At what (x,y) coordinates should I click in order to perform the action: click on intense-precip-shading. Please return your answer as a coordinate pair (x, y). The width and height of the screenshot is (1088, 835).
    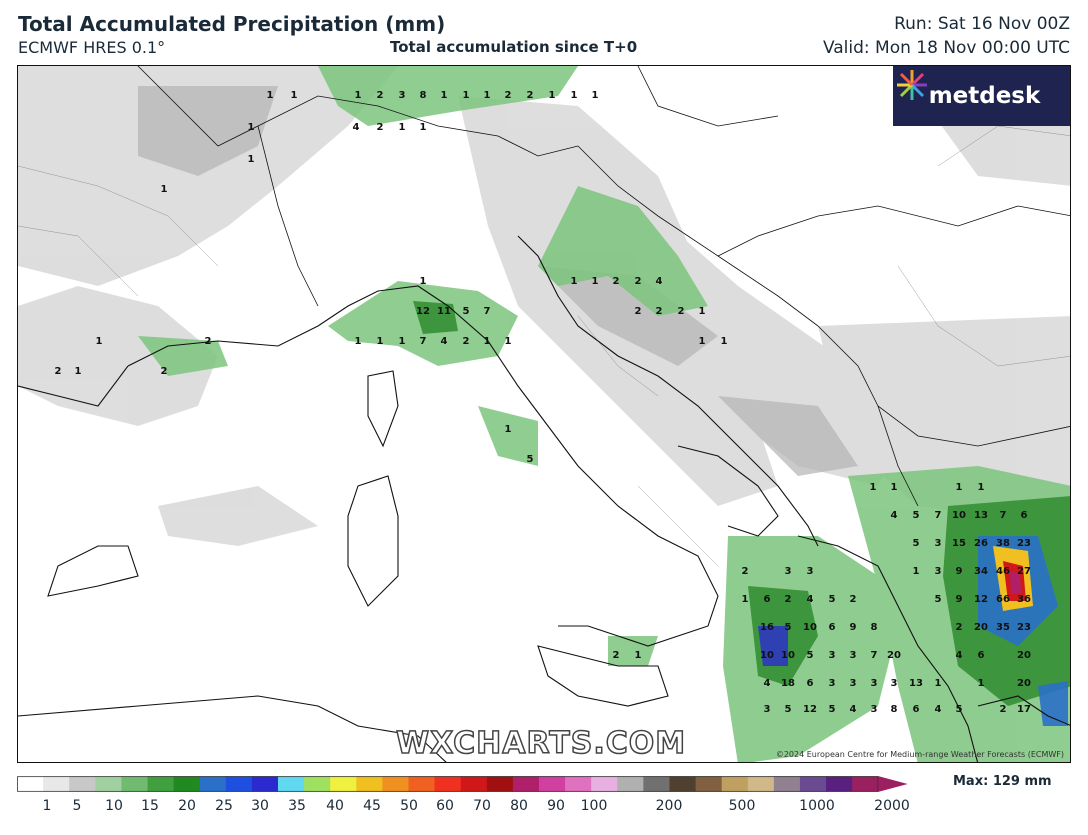
    Looking at the image, I should click on (913, 631).